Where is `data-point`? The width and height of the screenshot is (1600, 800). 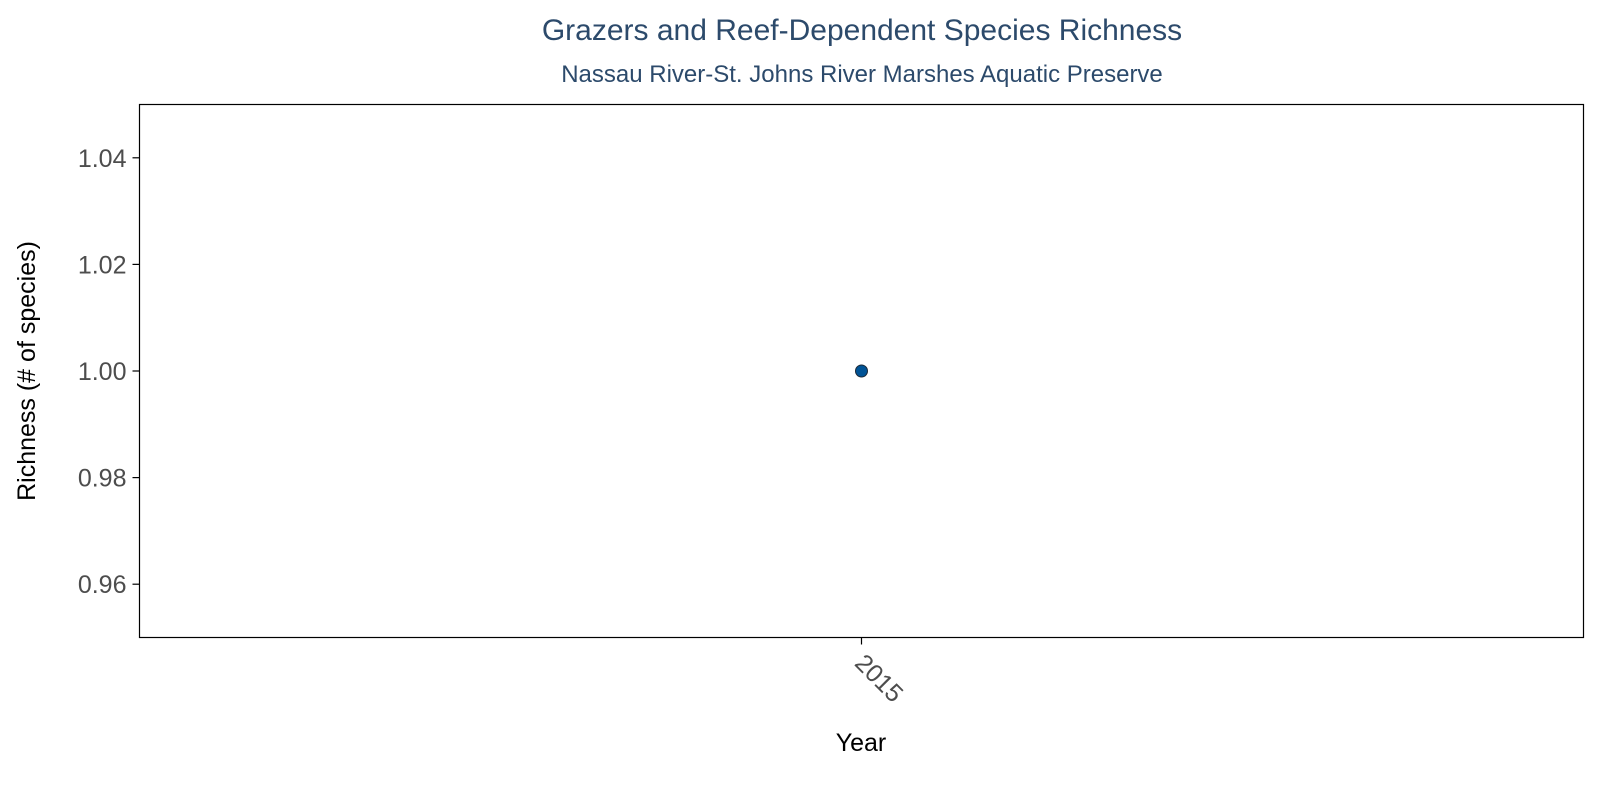
data-point is located at coordinates (861, 371).